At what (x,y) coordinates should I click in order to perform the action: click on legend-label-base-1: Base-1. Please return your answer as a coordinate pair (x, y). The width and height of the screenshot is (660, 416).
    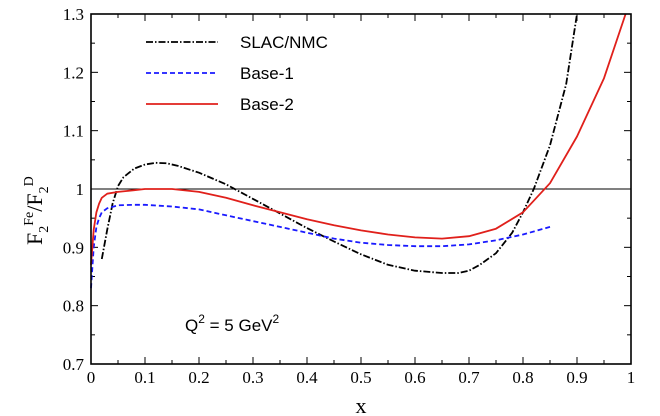
    Looking at the image, I should click on (267, 73).